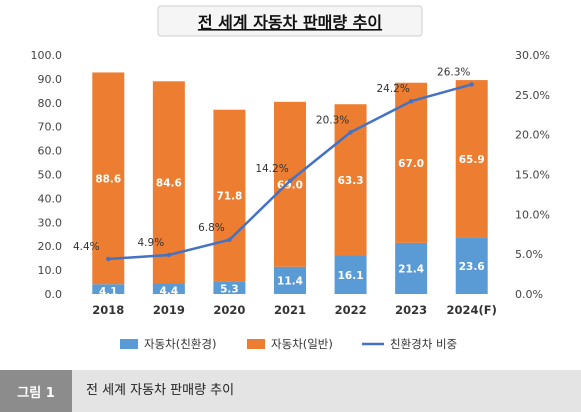  Describe the element at coordinates (211, 228) in the screenshot. I see `share-label: 6.8%` at that location.